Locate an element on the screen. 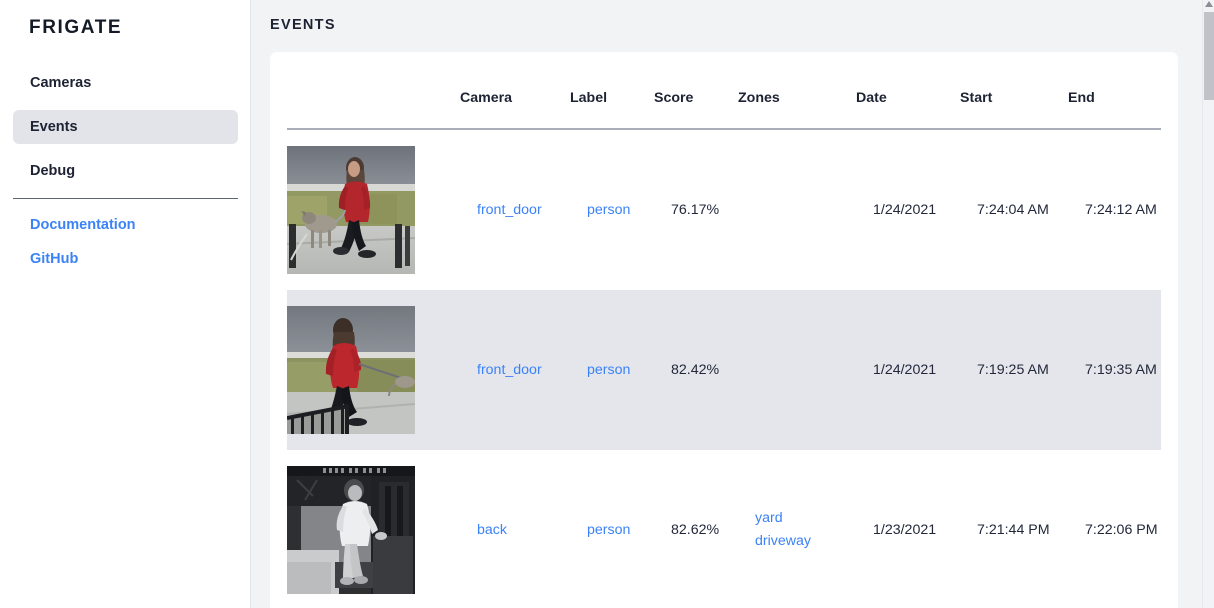  cell-camera: back is located at coordinates (492, 530).